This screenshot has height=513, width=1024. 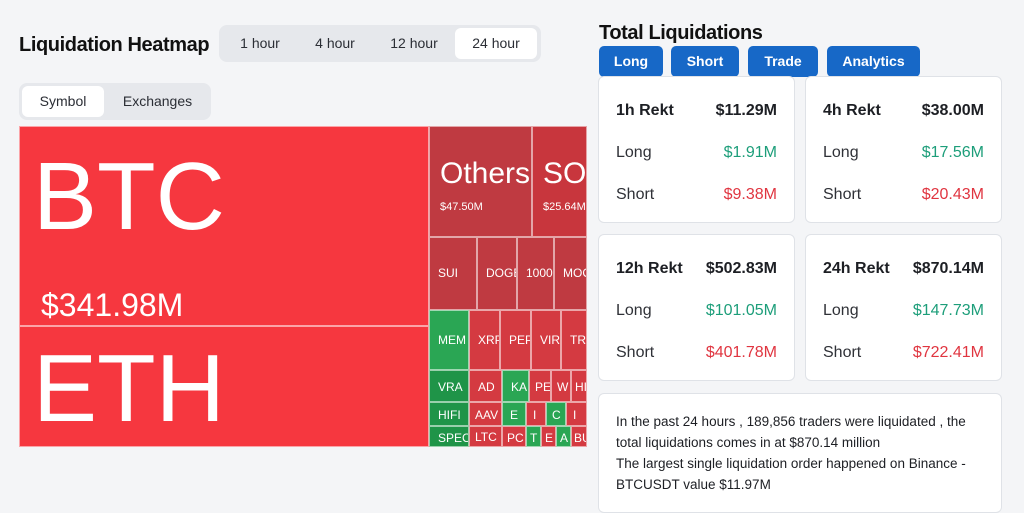 I want to click on heatmap-tile-i2: I, so click(x=576, y=414).